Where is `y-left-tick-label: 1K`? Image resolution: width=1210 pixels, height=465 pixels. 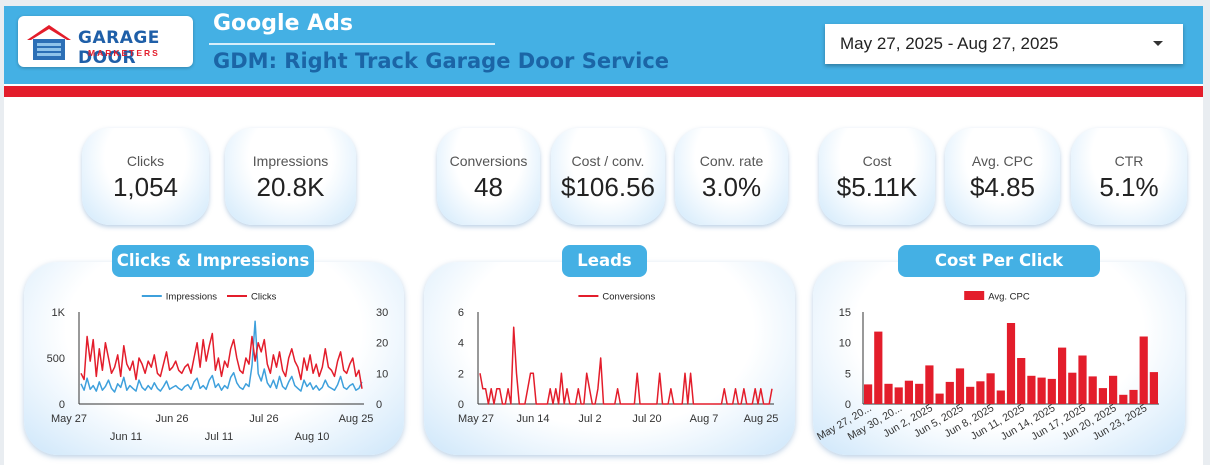 y-left-tick-label: 1K is located at coordinates (59, 313).